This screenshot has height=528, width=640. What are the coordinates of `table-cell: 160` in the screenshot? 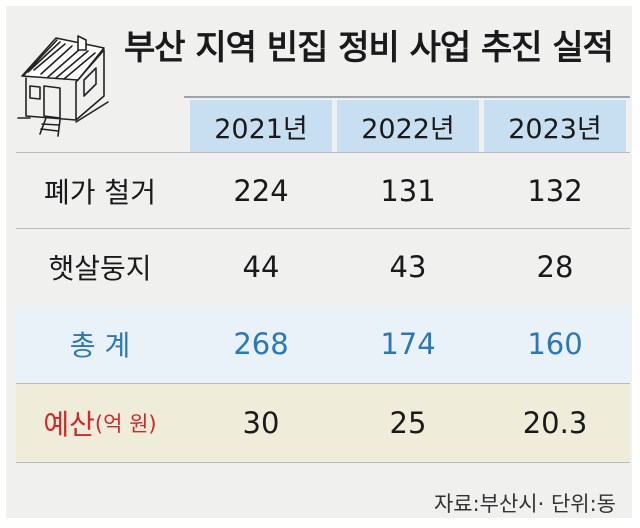 It's located at (555, 344).